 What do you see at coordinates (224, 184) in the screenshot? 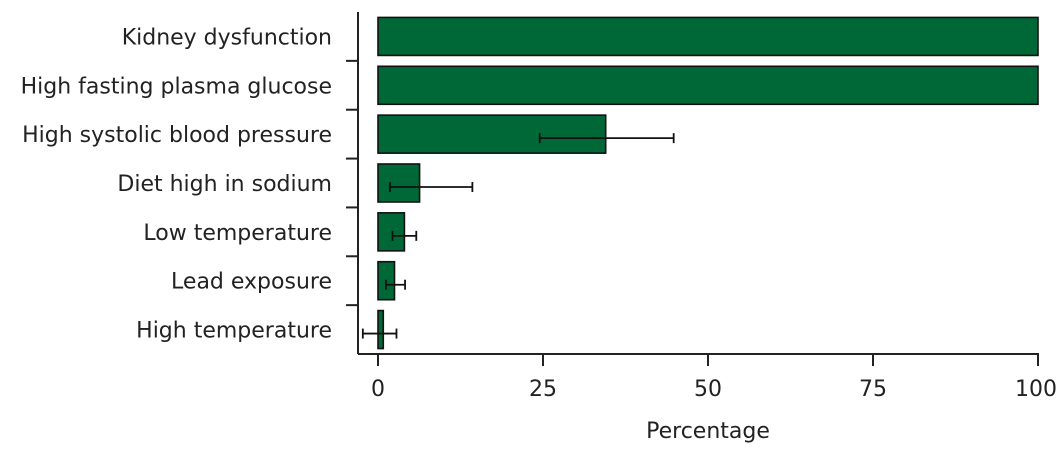
I see `category-label: Diet high in sodium` at bounding box center [224, 184].